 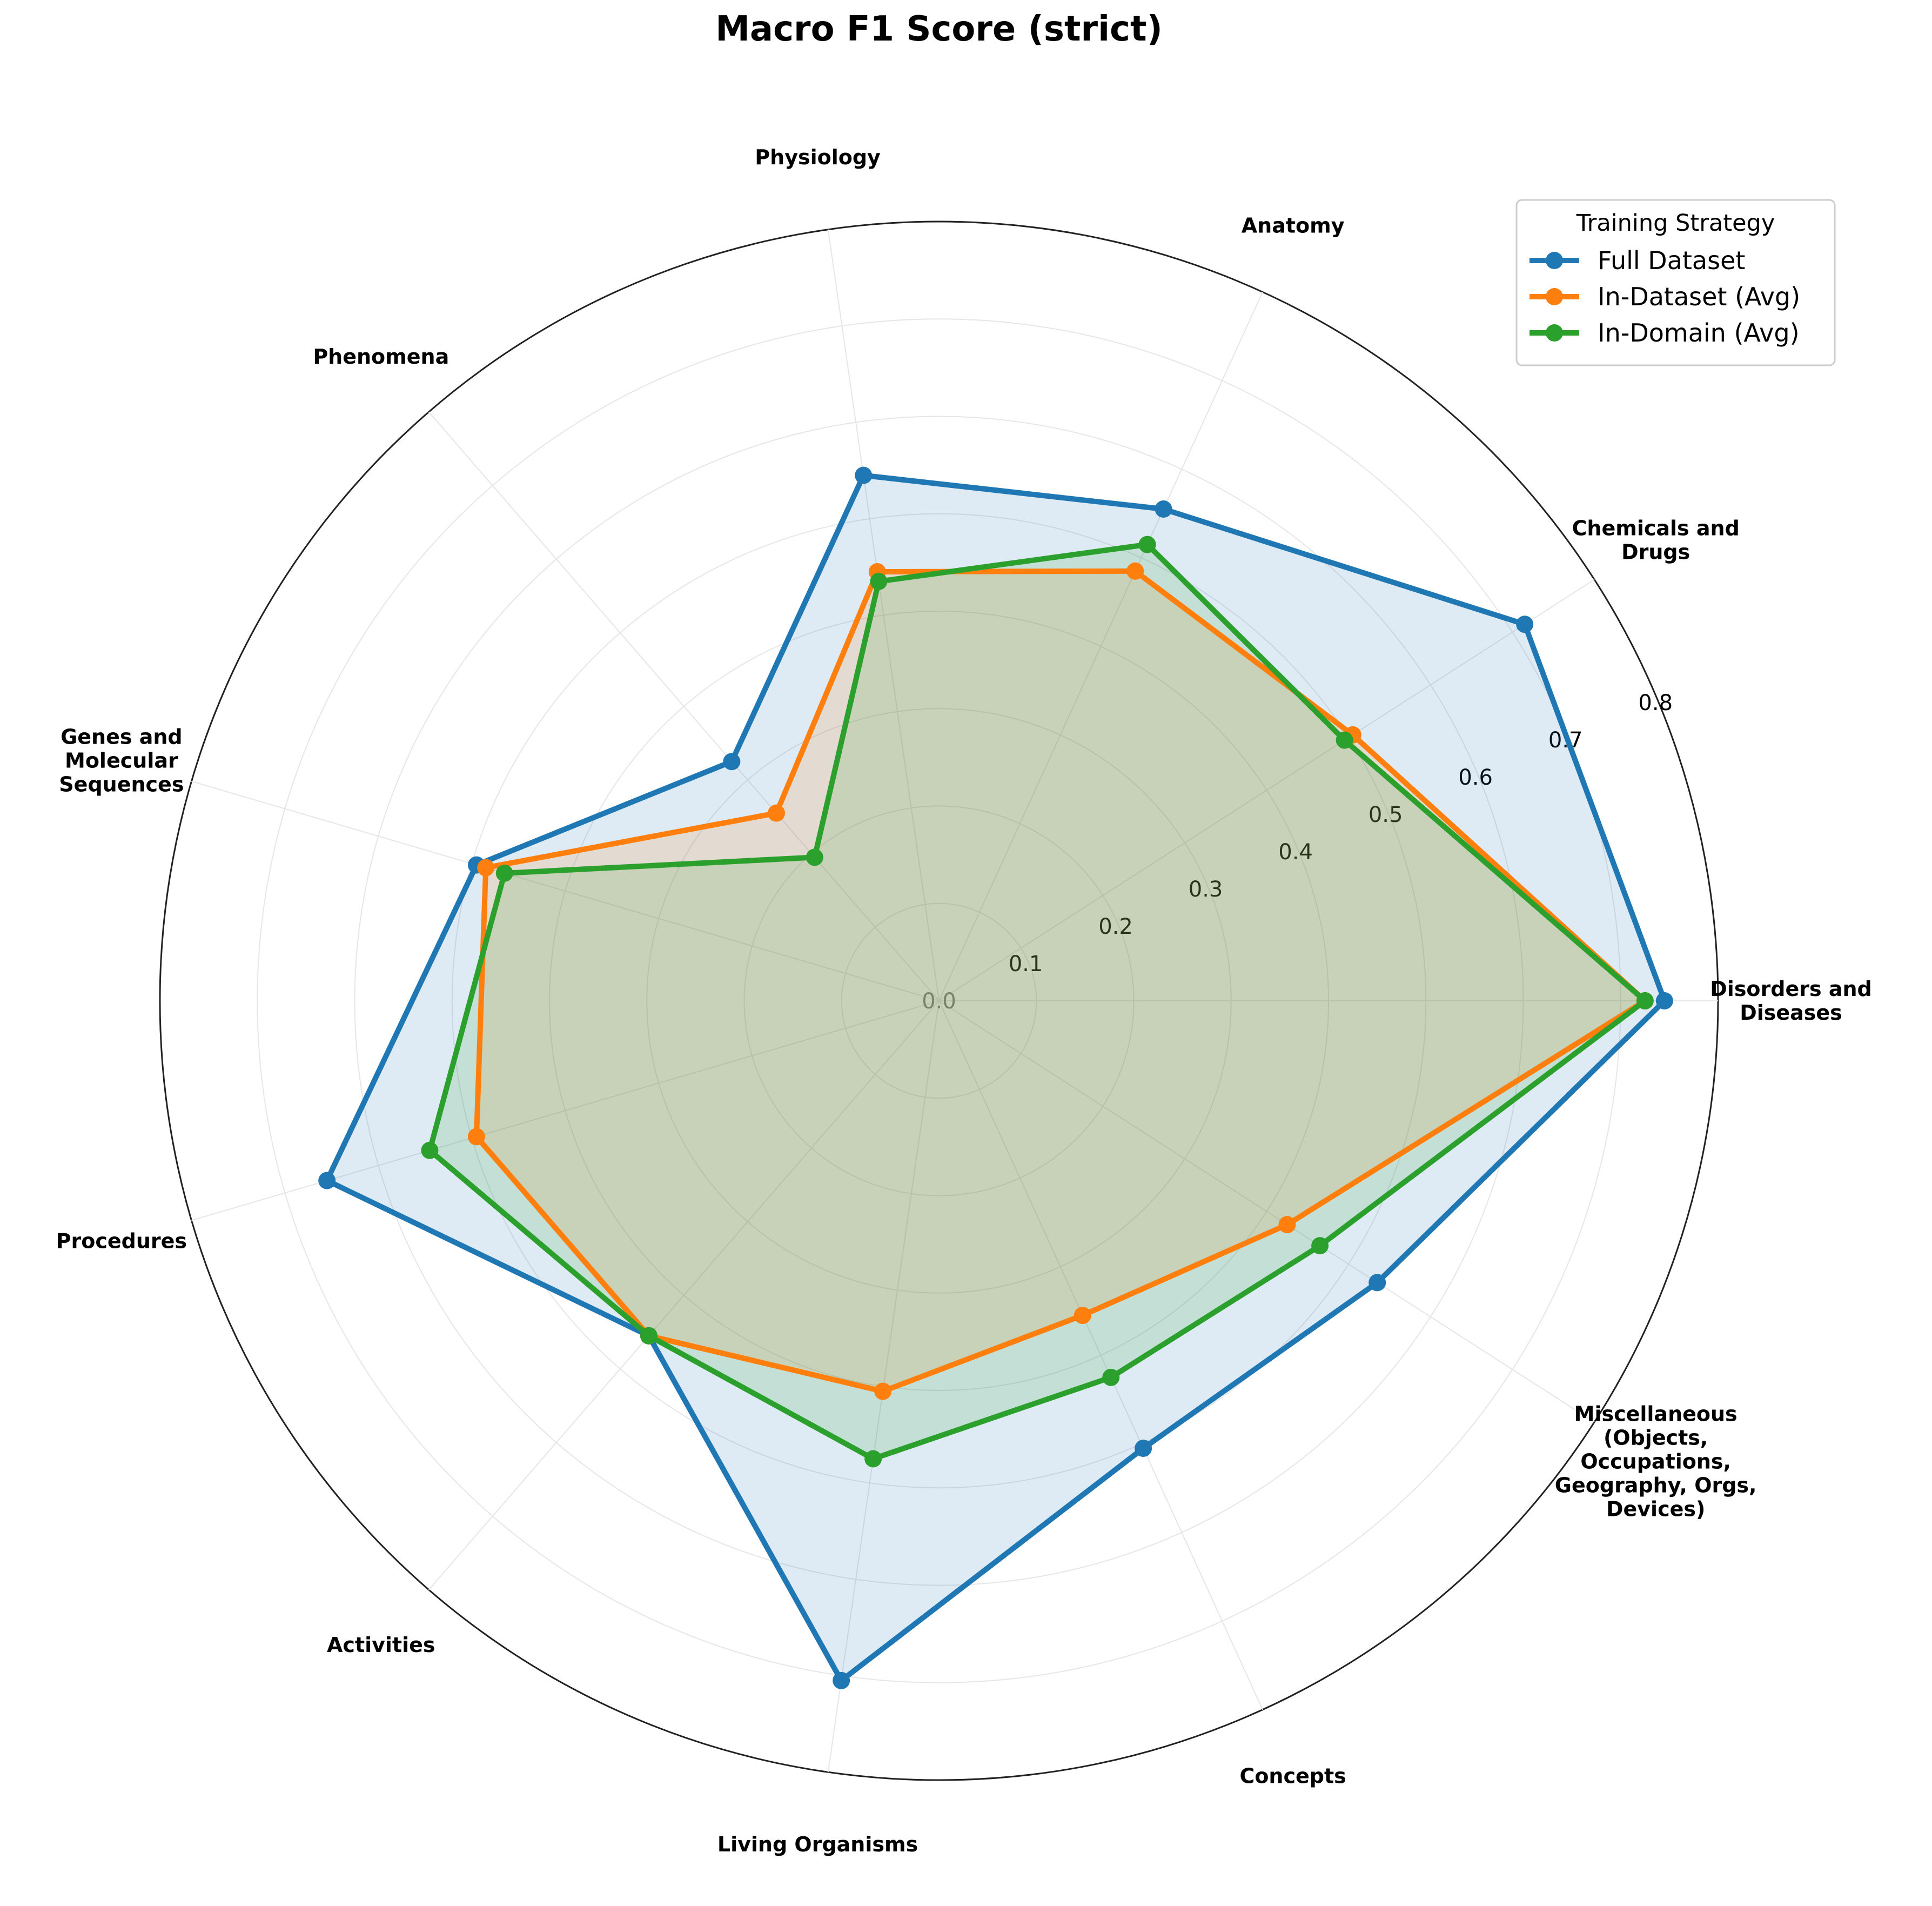 I want to click on category-label: Disorders and Diseases, so click(x=1791, y=1001).